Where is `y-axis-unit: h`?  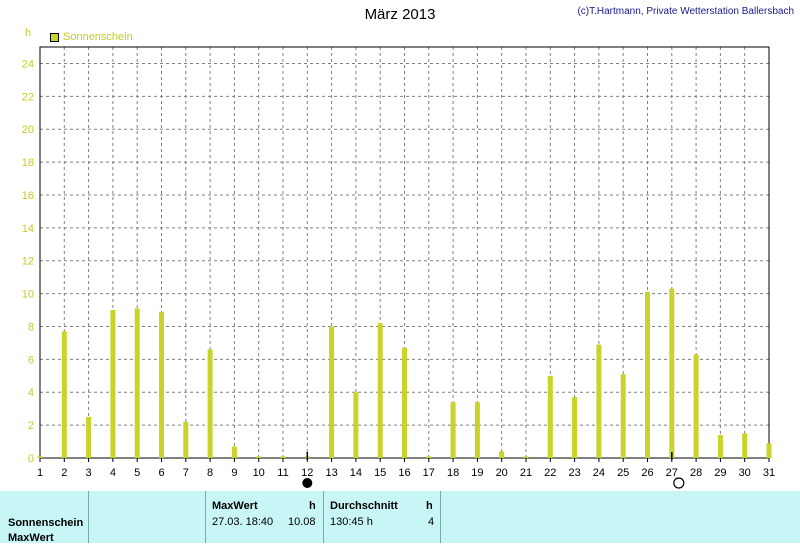
y-axis-unit: h is located at coordinates (28, 33).